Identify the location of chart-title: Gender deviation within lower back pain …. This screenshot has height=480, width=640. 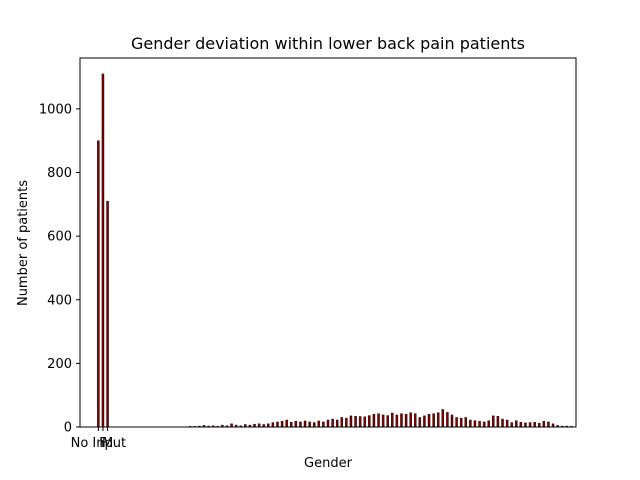
(328, 43).